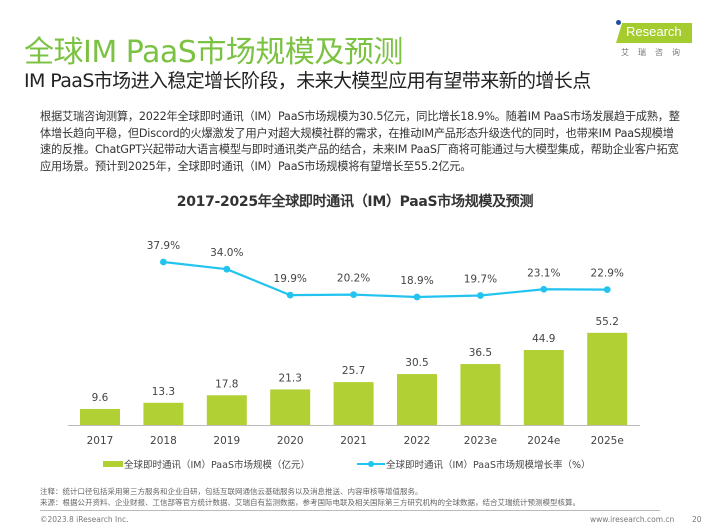 Image resolution: width=710 pixels, height=532 pixels. What do you see at coordinates (163, 262) in the screenshot?
I see `growth-point-2018` at bounding box center [163, 262].